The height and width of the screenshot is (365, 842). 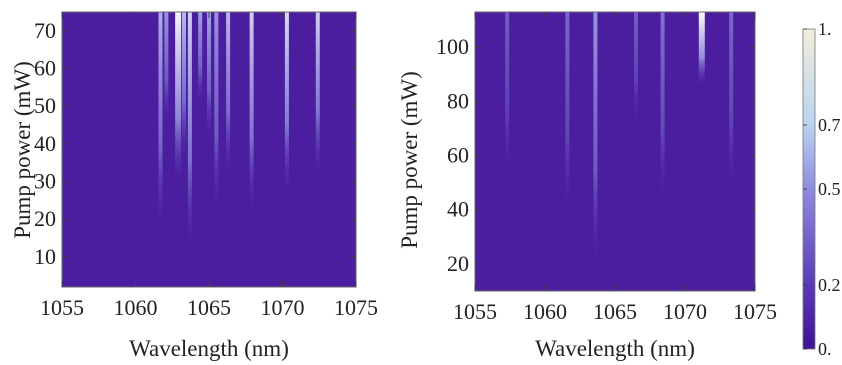 I want to click on left-y-tick-label: 10, so click(x=45, y=256).